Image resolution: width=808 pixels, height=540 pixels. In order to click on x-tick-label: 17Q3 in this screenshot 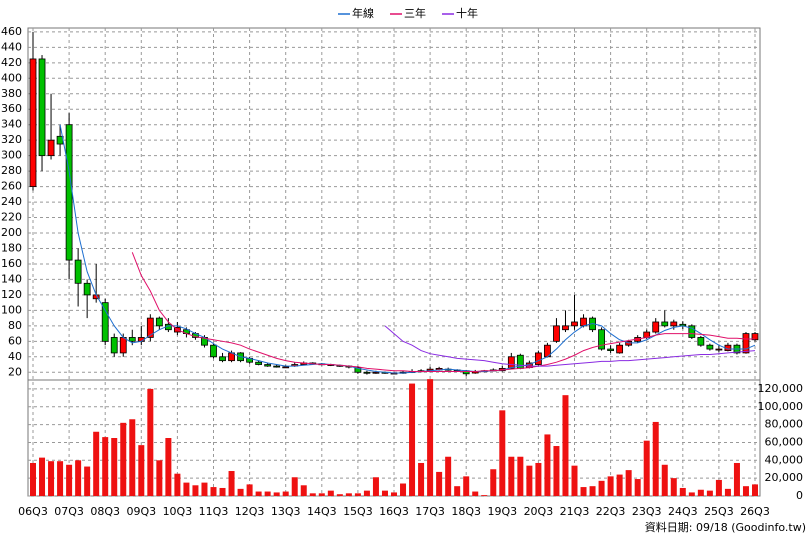, I will do `click(430, 511)`.